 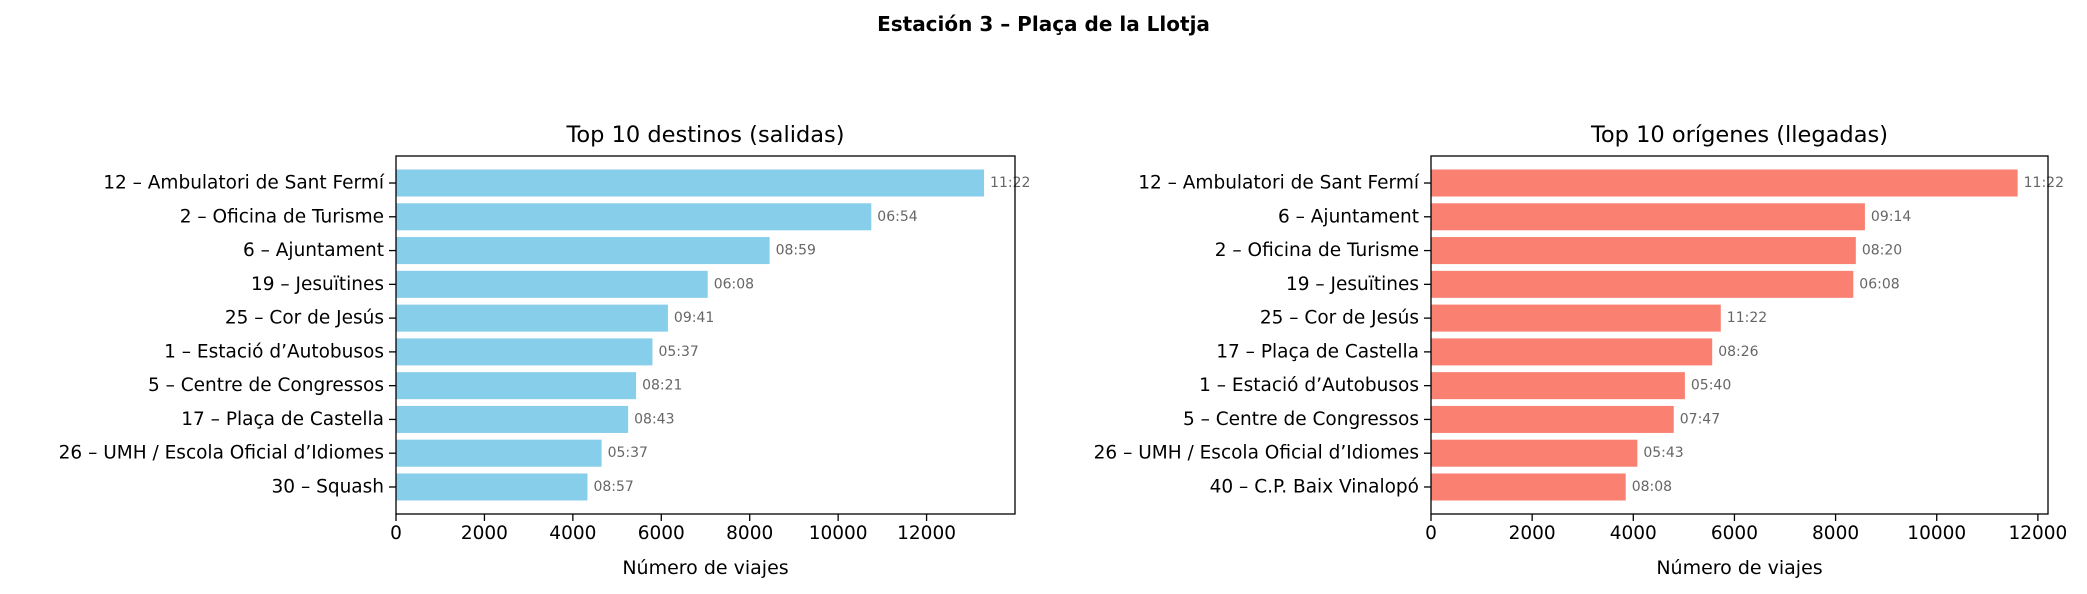 What do you see at coordinates (662, 386) in the screenshot?
I see `bar-annotation-0-6: 08:21` at bounding box center [662, 386].